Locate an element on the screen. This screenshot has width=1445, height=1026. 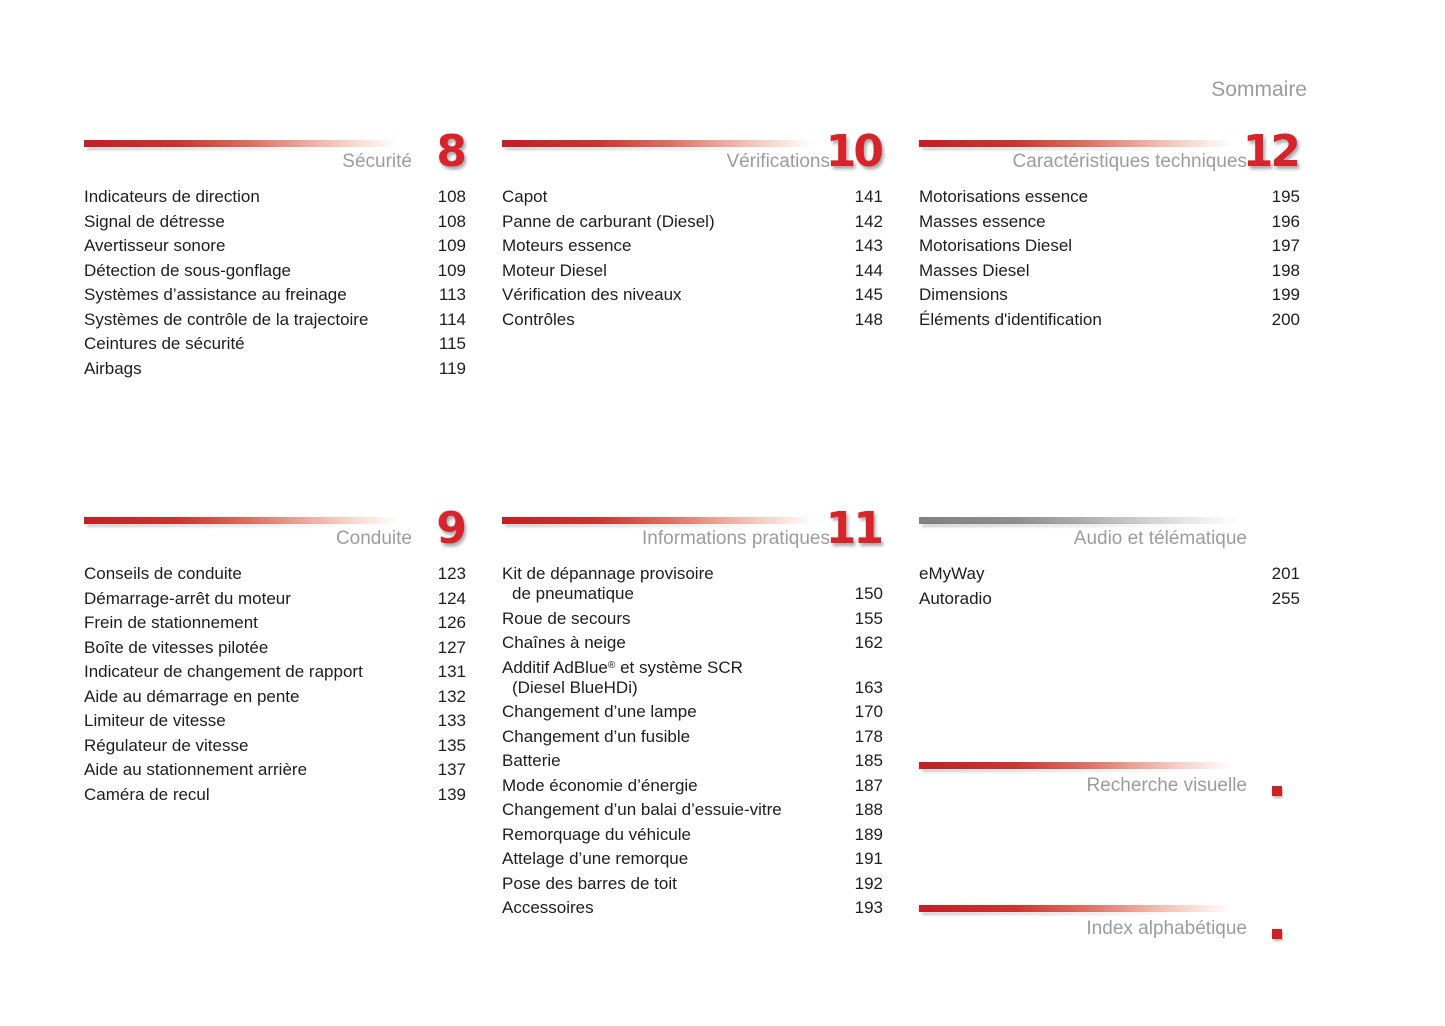
toc-entry: Capot 141 is located at coordinates (692, 197).